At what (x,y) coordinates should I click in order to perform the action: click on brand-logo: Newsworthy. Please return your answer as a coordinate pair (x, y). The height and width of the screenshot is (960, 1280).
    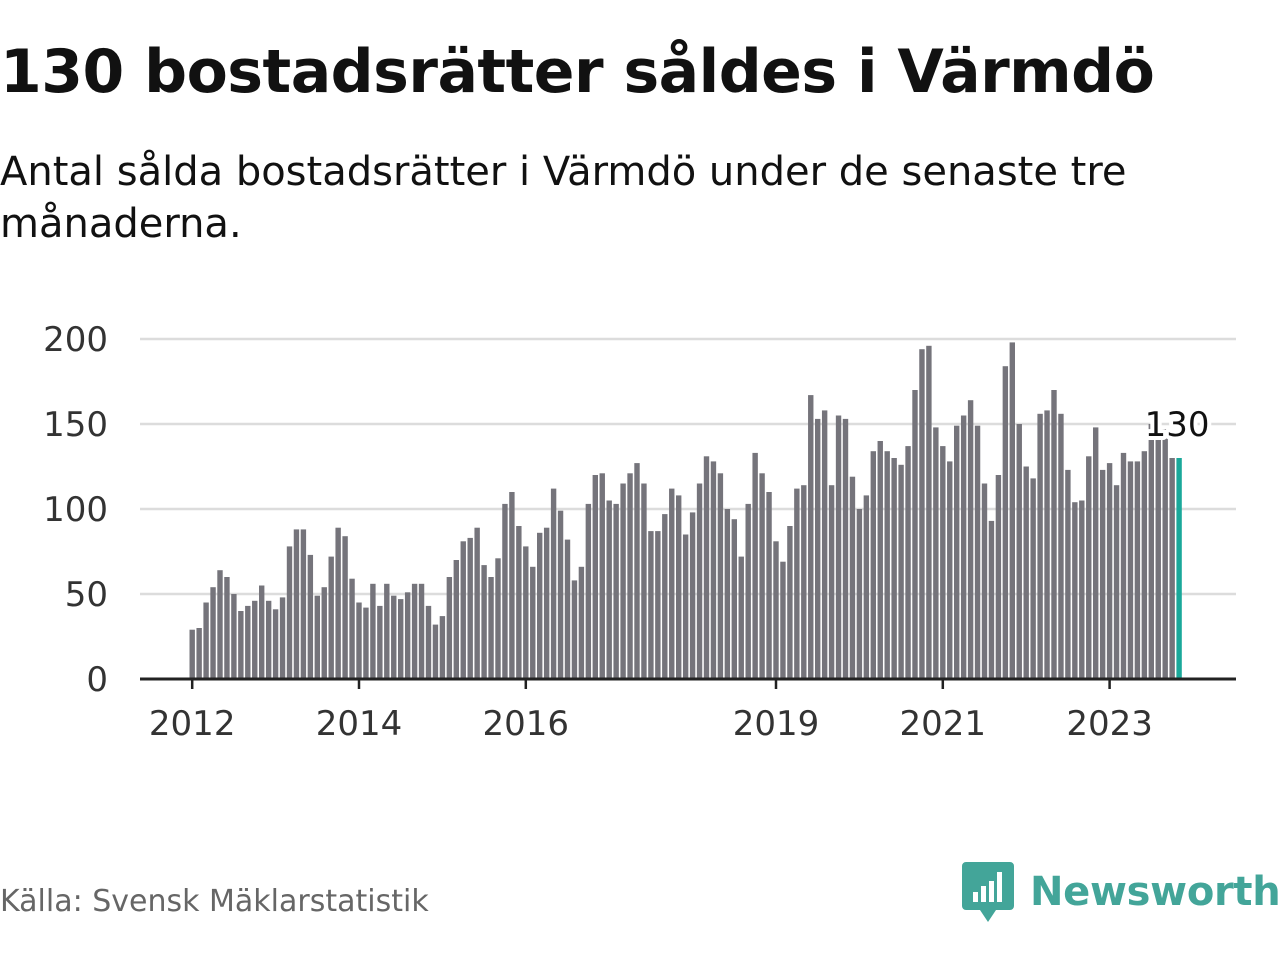
    Looking at the image, I should click on (1121, 892).